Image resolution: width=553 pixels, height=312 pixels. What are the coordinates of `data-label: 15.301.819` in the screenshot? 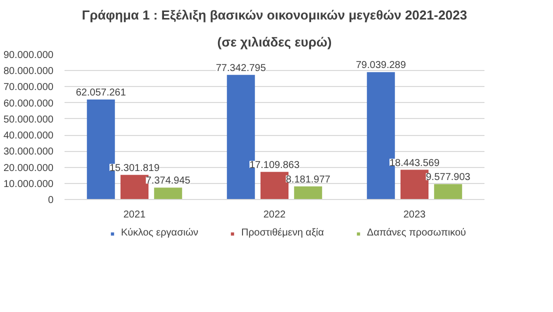 It's located at (134, 168).